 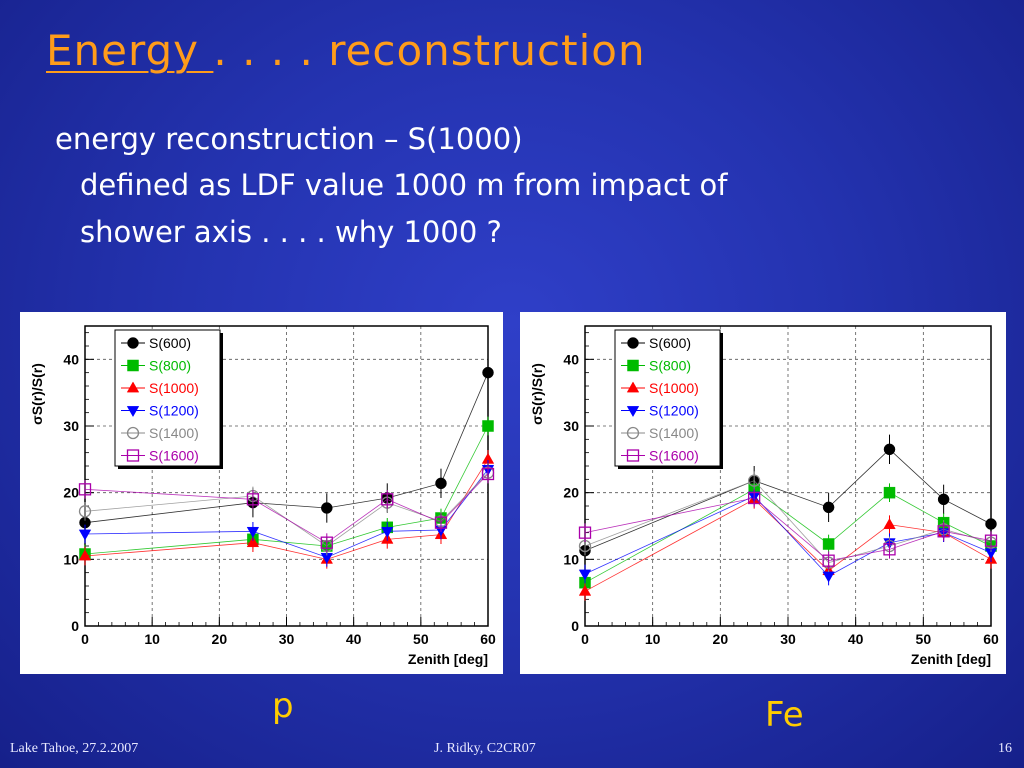 I want to click on y-axis: 0 10 20 30 40, so click(x=578, y=483).